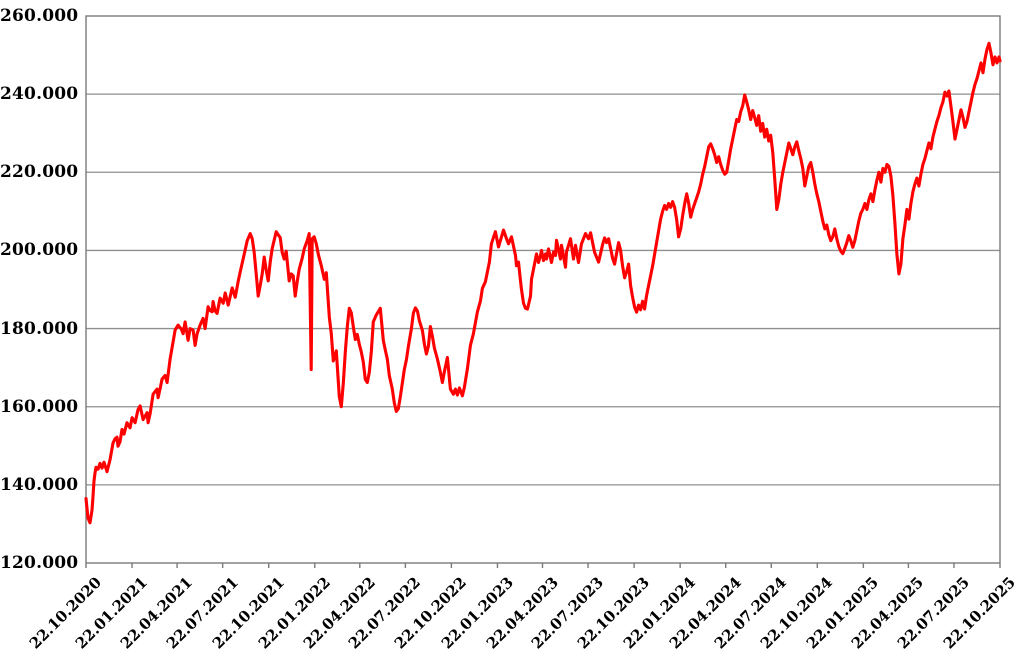 This screenshot has width=1024, height=662. What do you see at coordinates (39, 563) in the screenshot?
I see `y-axis-label: 120.000` at bounding box center [39, 563].